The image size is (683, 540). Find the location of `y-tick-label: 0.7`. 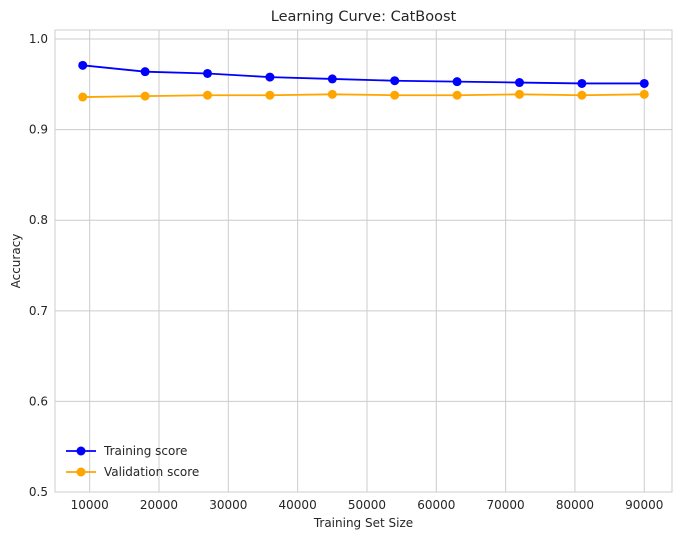

y-tick-label: 0.7 is located at coordinates (38, 311).